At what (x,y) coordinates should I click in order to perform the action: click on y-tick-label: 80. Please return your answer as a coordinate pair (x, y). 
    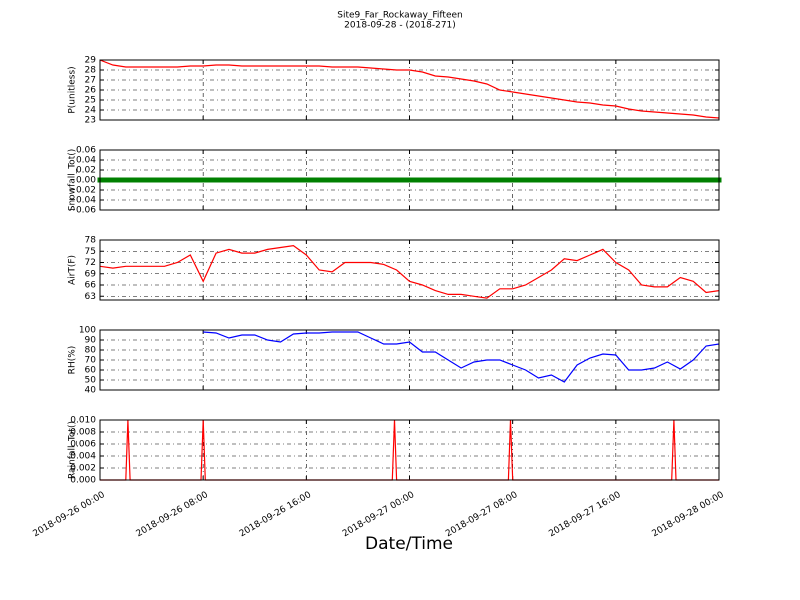
    Looking at the image, I should click on (91, 351).